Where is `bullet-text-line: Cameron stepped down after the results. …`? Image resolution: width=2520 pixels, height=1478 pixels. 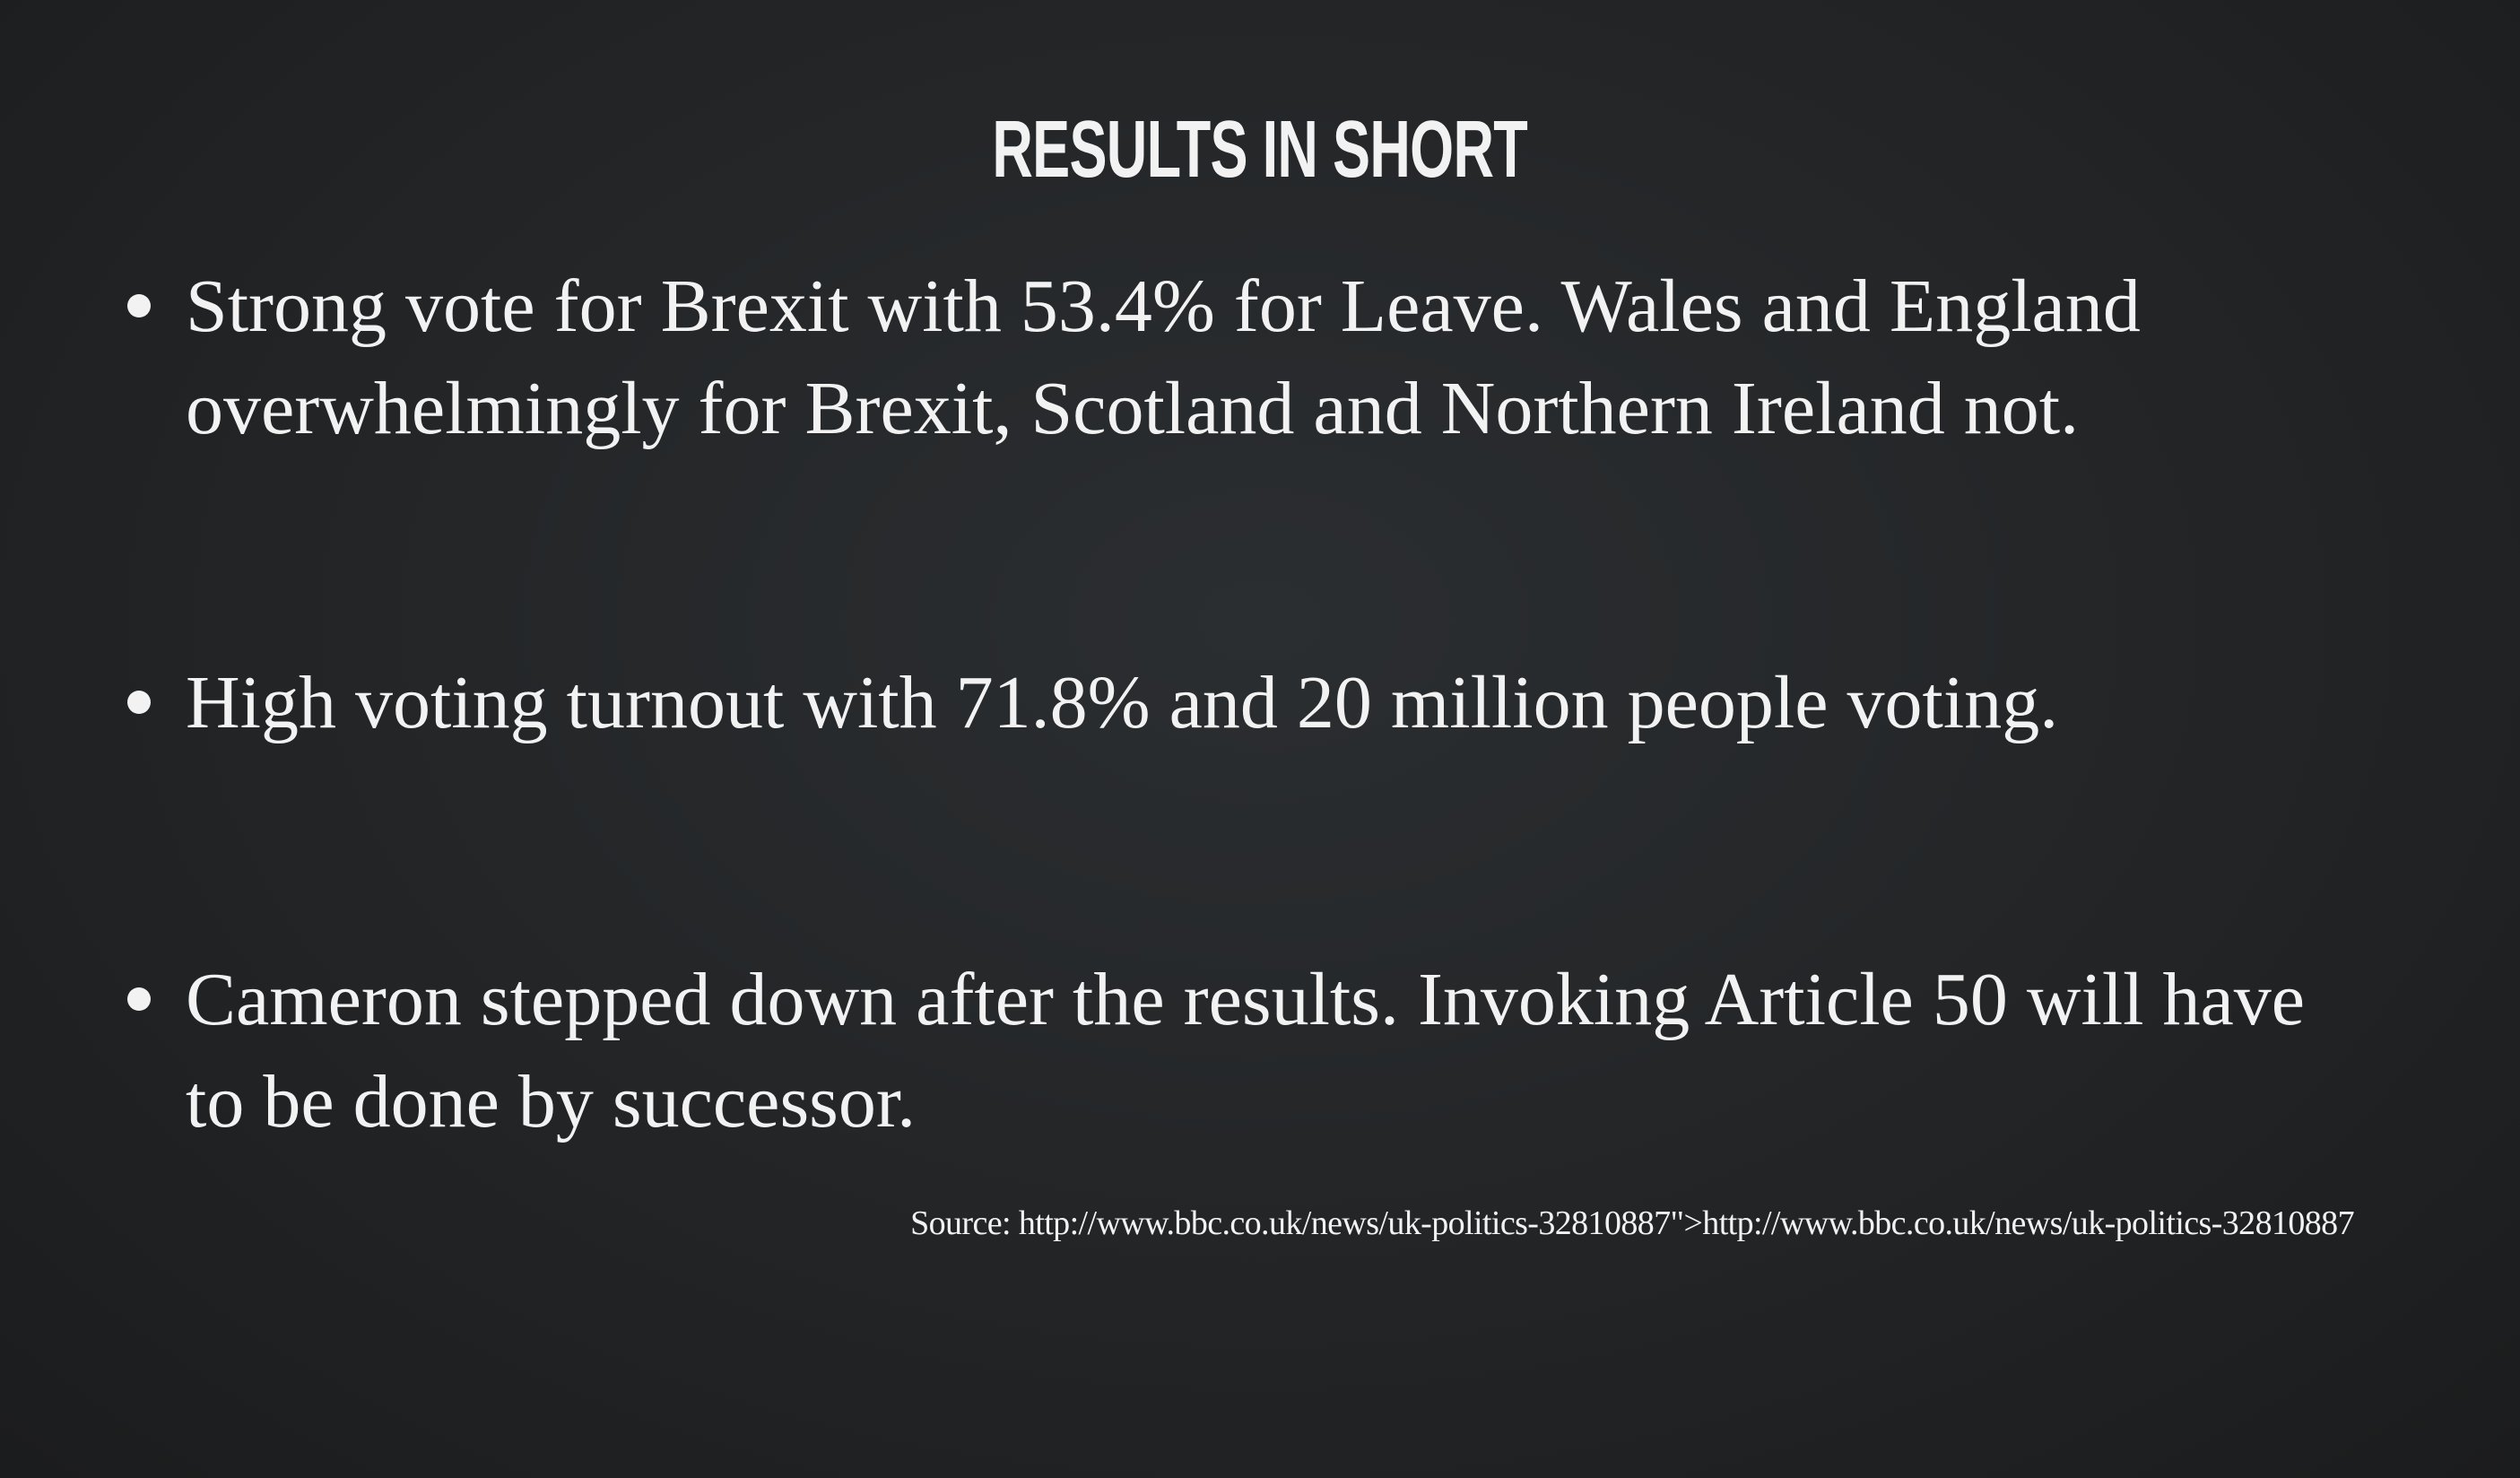 bullet-text-line: Cameron stepped down after the results. … is located at coordinates (1246, 999).